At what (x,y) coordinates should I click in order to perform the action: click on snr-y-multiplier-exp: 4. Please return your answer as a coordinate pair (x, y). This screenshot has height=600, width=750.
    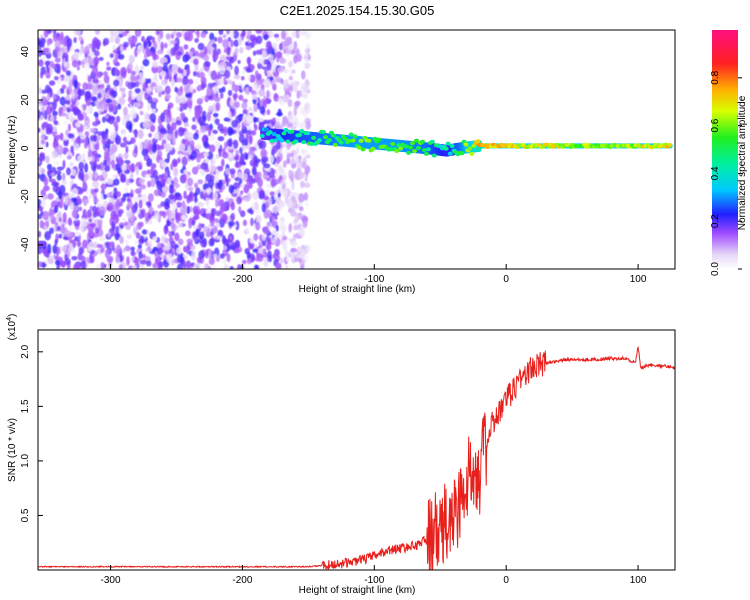
    Looking at the image, I should click on (9, 319).